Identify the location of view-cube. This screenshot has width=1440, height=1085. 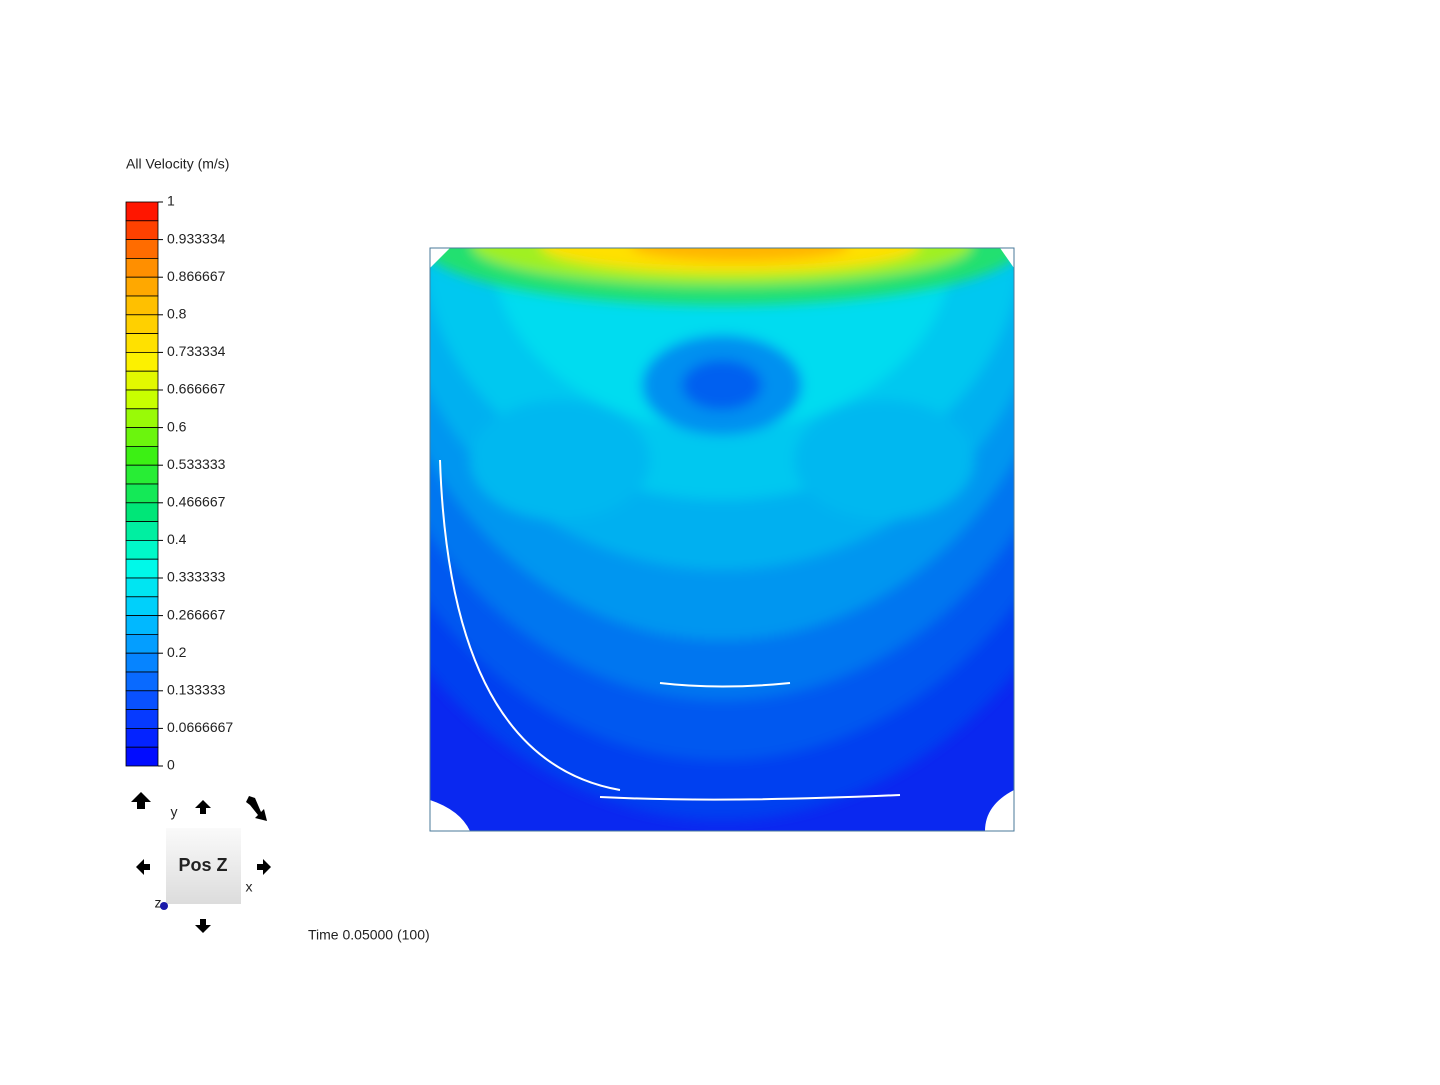
(203, 866).